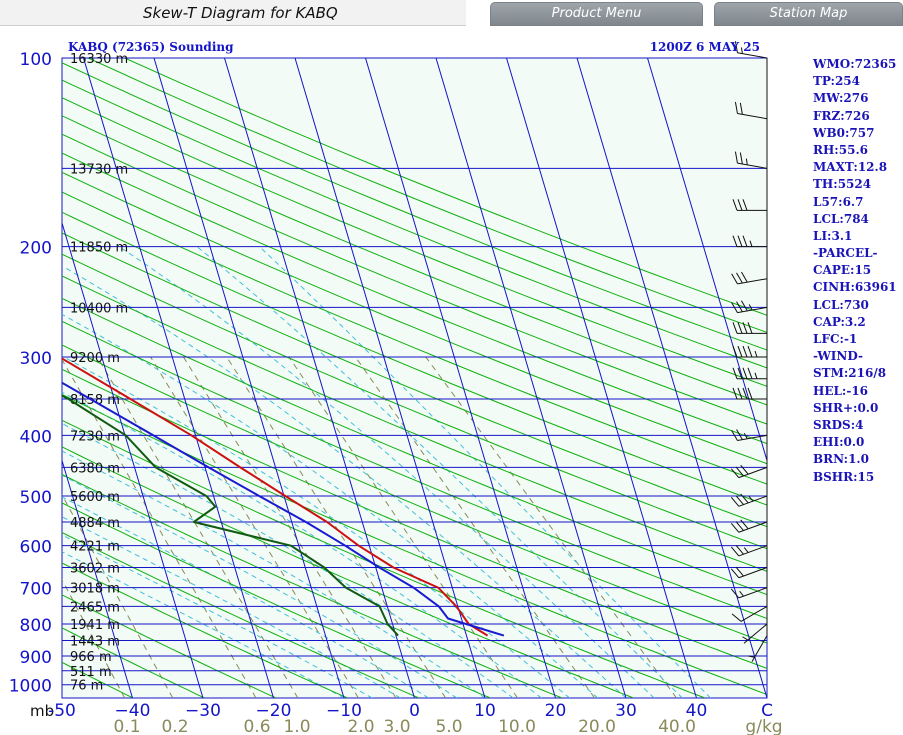  I want to click on x-tick-label: 10, so click(485, 711).